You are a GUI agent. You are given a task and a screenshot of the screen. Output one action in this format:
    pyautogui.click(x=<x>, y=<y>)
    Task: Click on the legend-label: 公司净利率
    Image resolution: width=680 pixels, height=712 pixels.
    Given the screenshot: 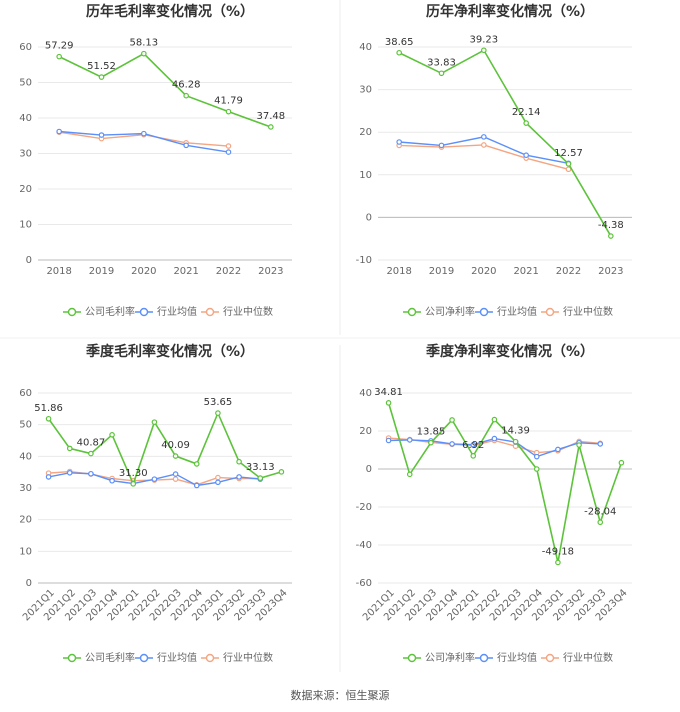 What is the action you would take?
    pyautogui.click(x=450, y=311)
    